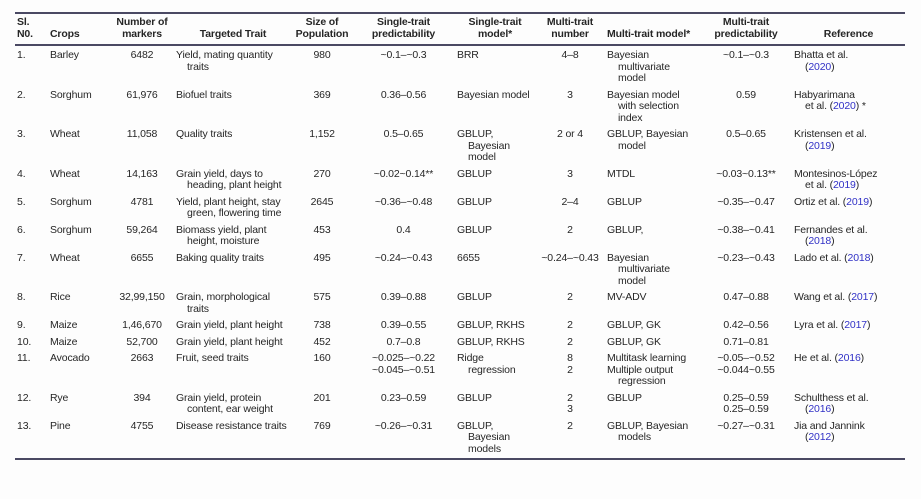 Image resolution: width=921 pixels, height=499 pixels. I want to click on cell-mt_pred: 0.42–0.56, so click(746, 325).